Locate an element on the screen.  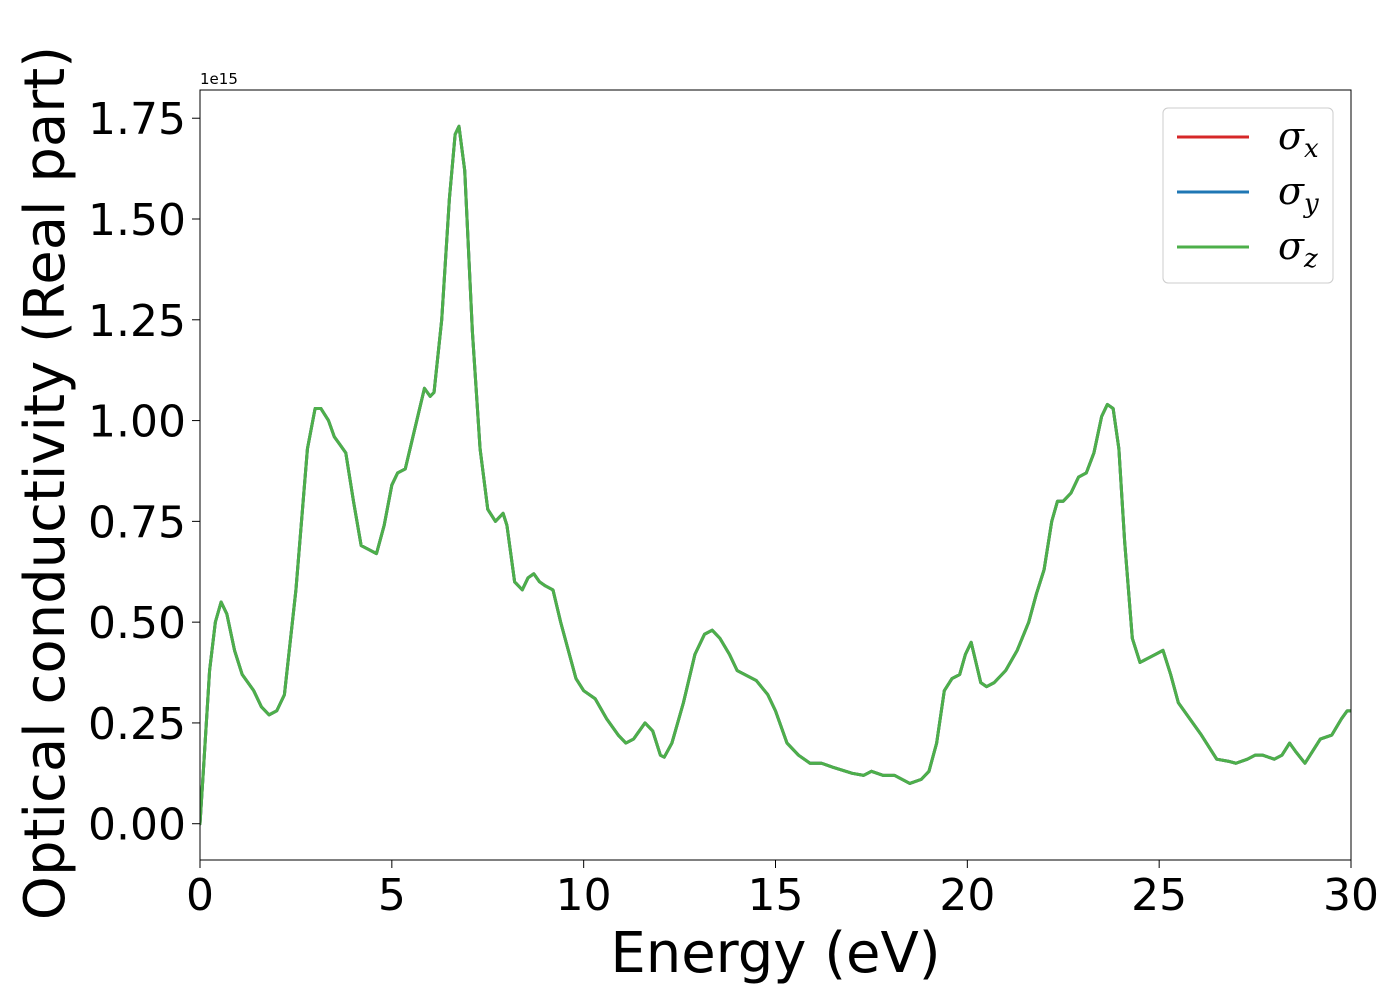
legend-box is located at coordinates (1248, 195).